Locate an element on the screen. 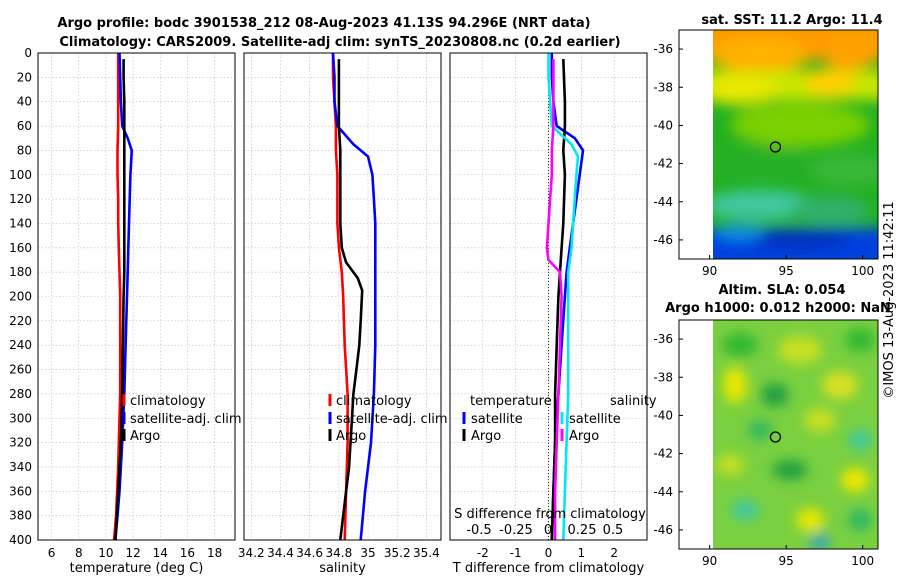 This screenshot has width=900, height=580. legend-title-salinity: salinity is located at coordinates (633, 401).